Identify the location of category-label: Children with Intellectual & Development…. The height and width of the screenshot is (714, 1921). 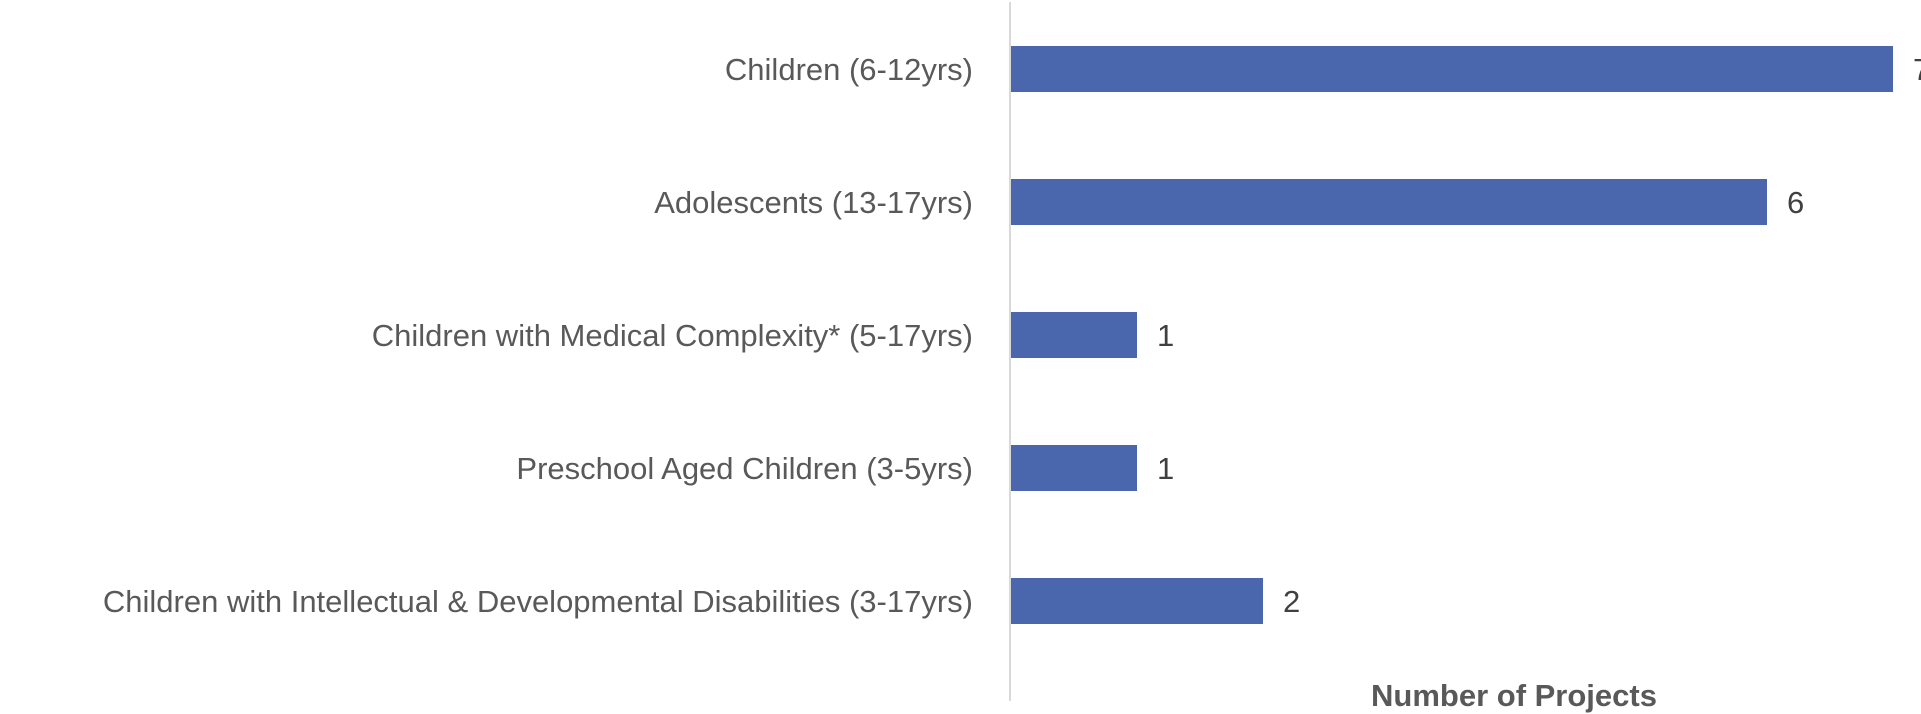
(538, 601).